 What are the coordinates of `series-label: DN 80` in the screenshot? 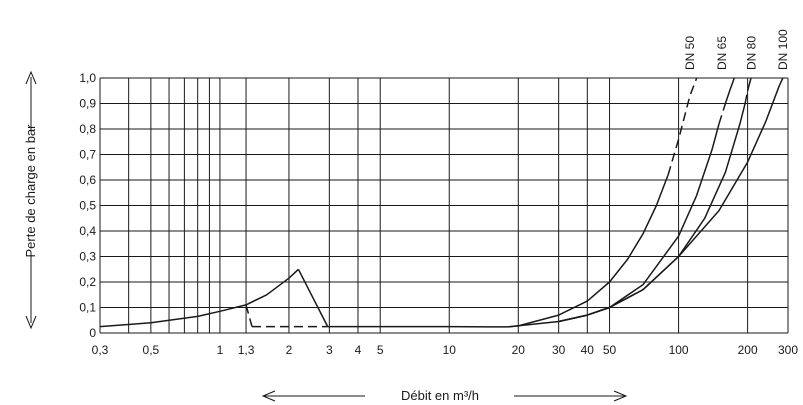 It's located at (752, 53).